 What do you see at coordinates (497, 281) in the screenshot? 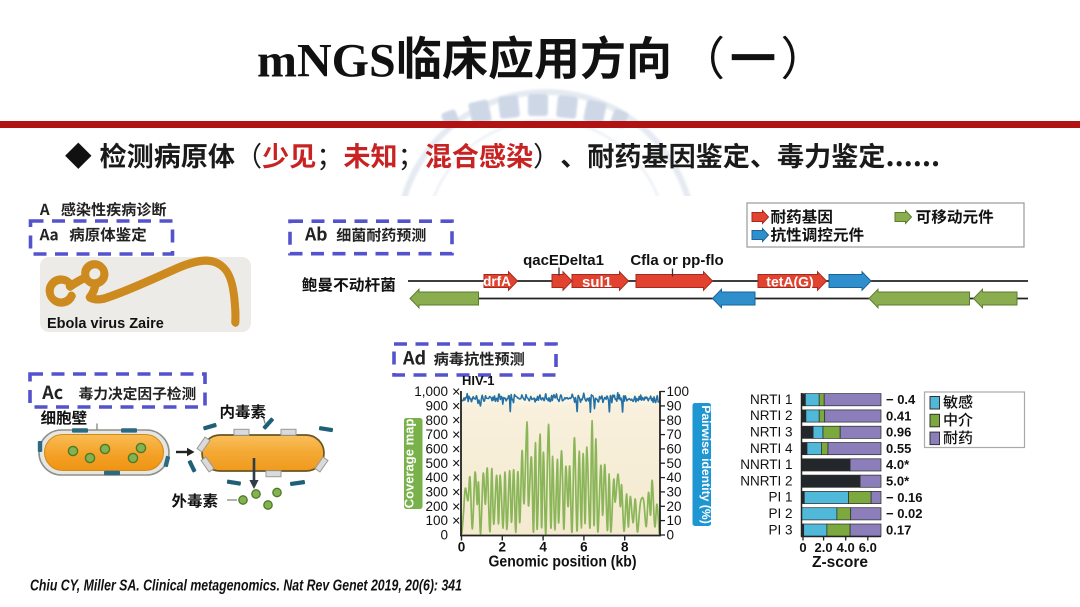
I see `svg-text: drfA` at bounding box center [497, 281].